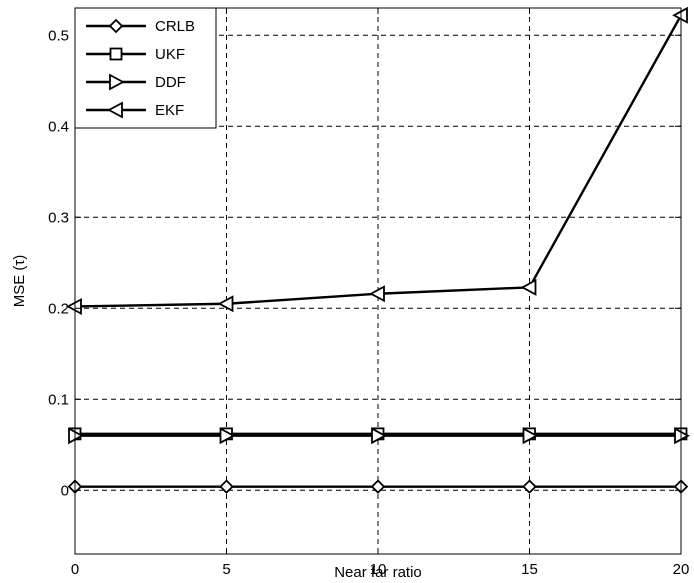  I want to click on legend-marker-ukf, so click(116, 54).